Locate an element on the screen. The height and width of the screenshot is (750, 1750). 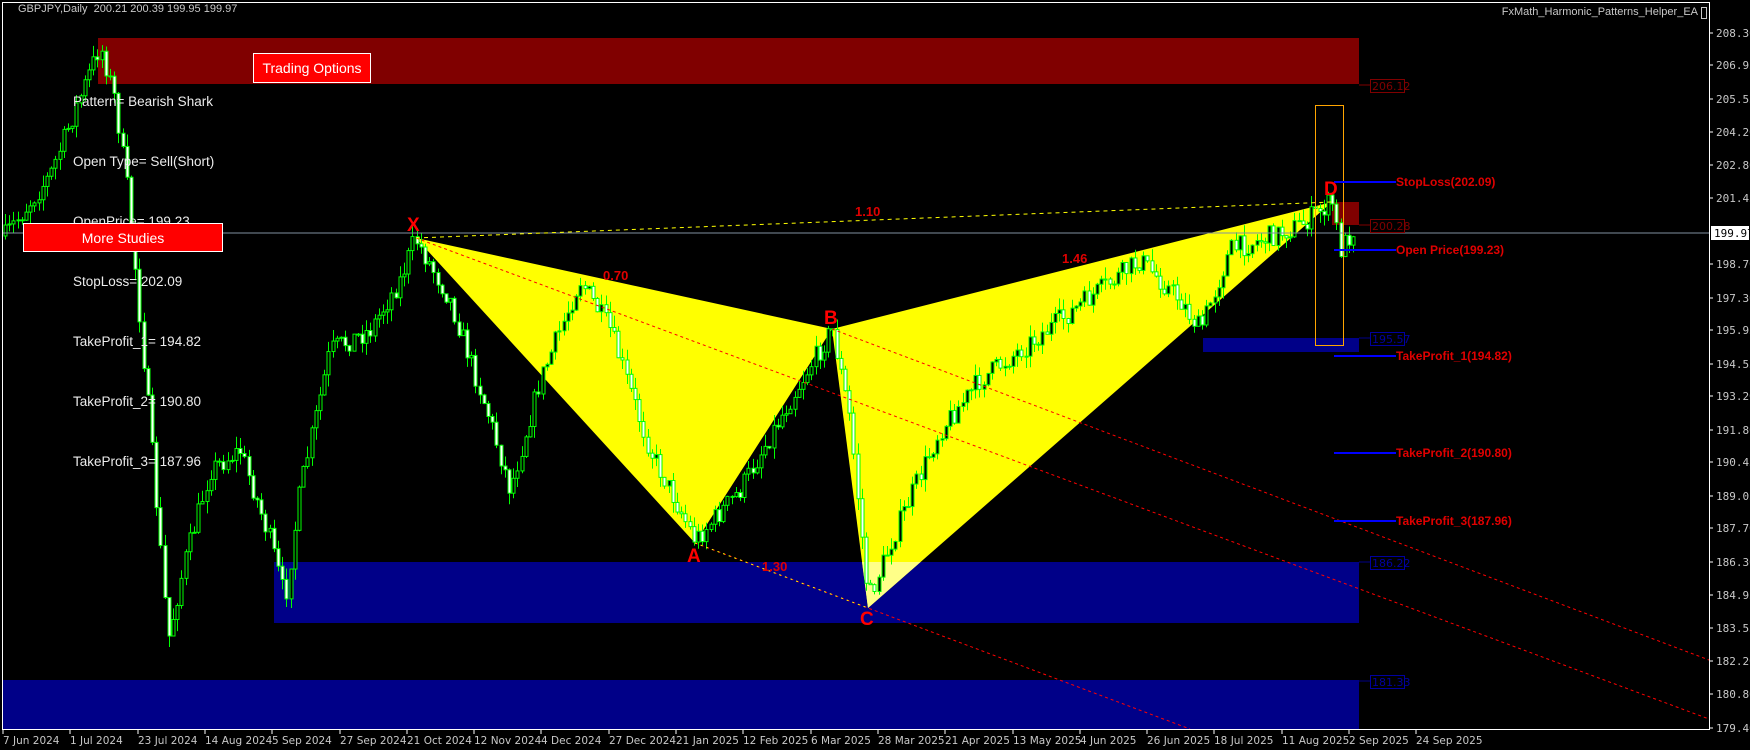
ratio-xd-label: 1.10 is located at coordinates (867, 211).